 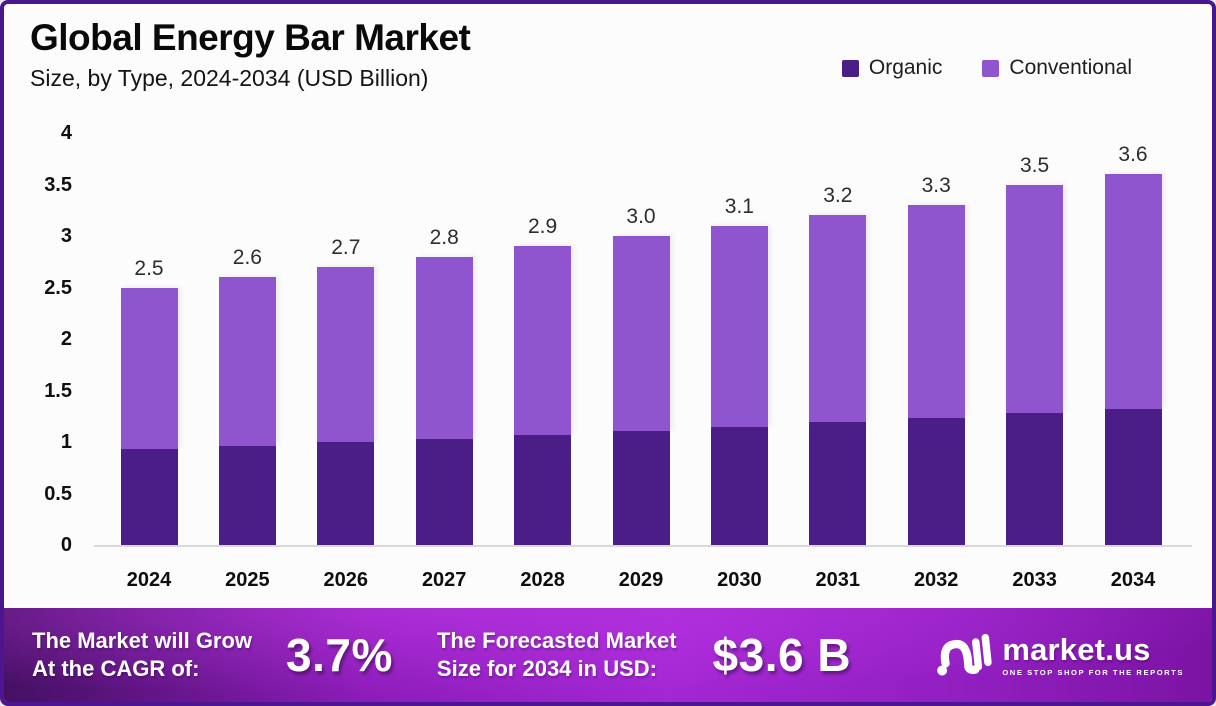 What do you see at coordinates (66, 236) in the screenshot?
I see `y-axis-label: 3` at bounding box center [66, 236].